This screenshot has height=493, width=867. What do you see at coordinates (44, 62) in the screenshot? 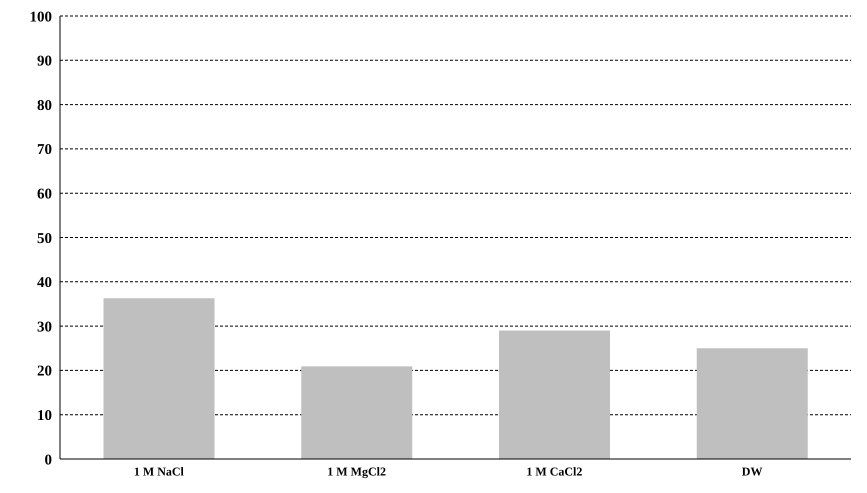
I see `y-tick-label: 90` at bounding box center [44, 62].